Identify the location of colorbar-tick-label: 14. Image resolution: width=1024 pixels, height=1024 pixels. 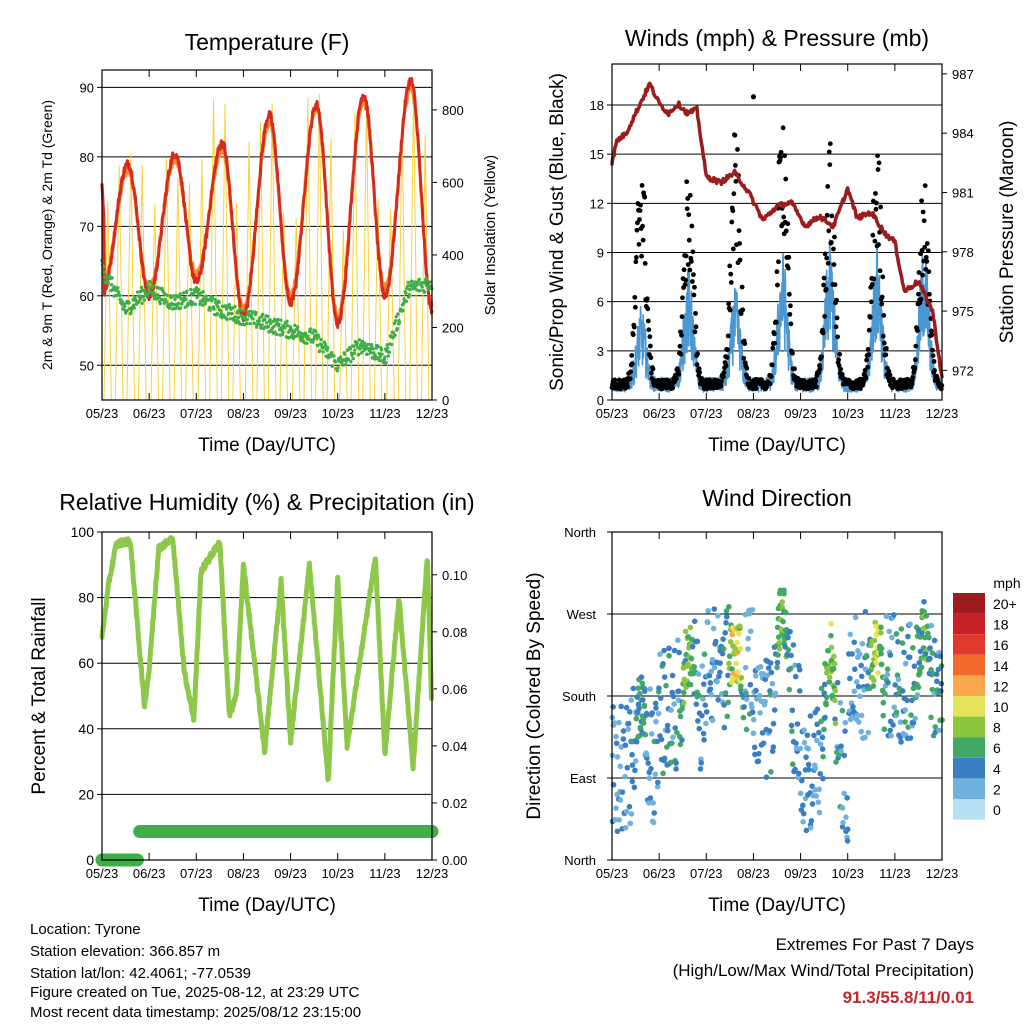
(1001, 666).